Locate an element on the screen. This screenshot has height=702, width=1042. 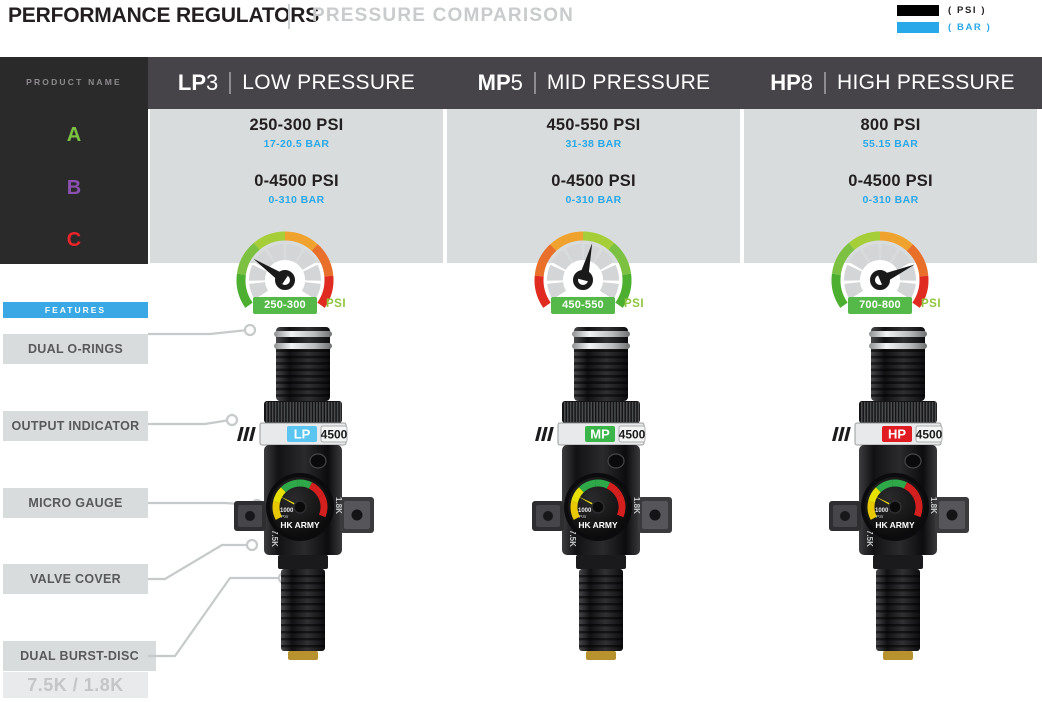
input-bar-lp3: 0-310 BAR is located at coordinates (296, 200).